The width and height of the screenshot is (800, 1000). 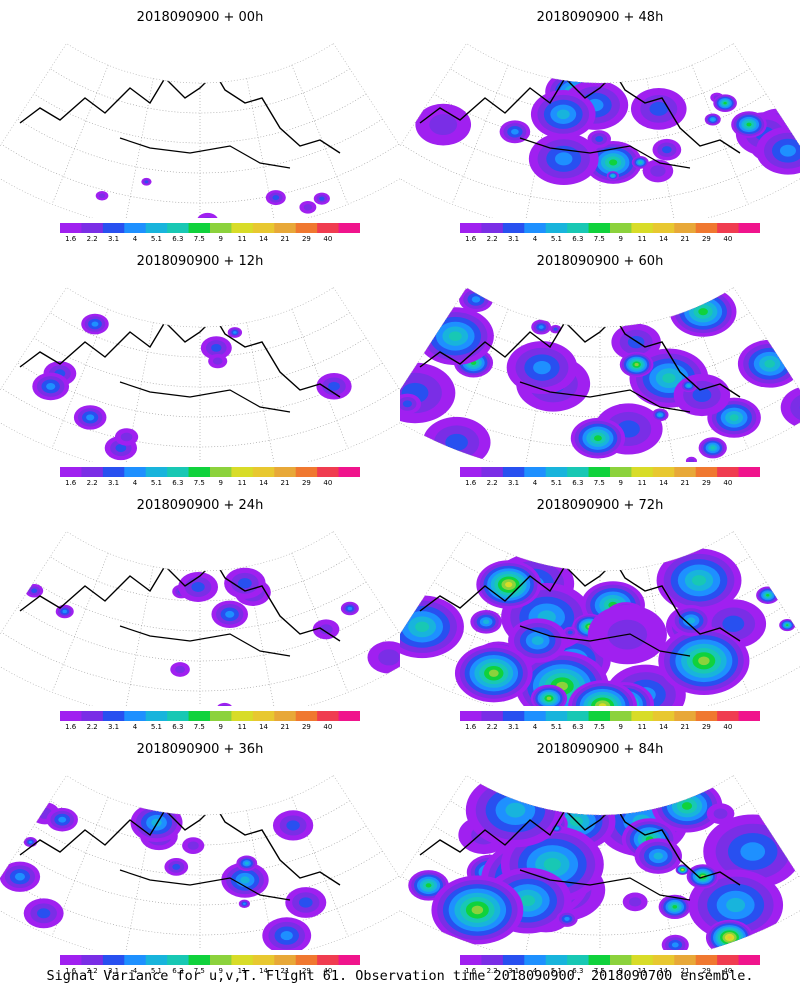 What do you see at coordinates (600, 505) in the screenshot?
I see `panel-title: 2018090900 + 72h` at bounding box center [600, 505].